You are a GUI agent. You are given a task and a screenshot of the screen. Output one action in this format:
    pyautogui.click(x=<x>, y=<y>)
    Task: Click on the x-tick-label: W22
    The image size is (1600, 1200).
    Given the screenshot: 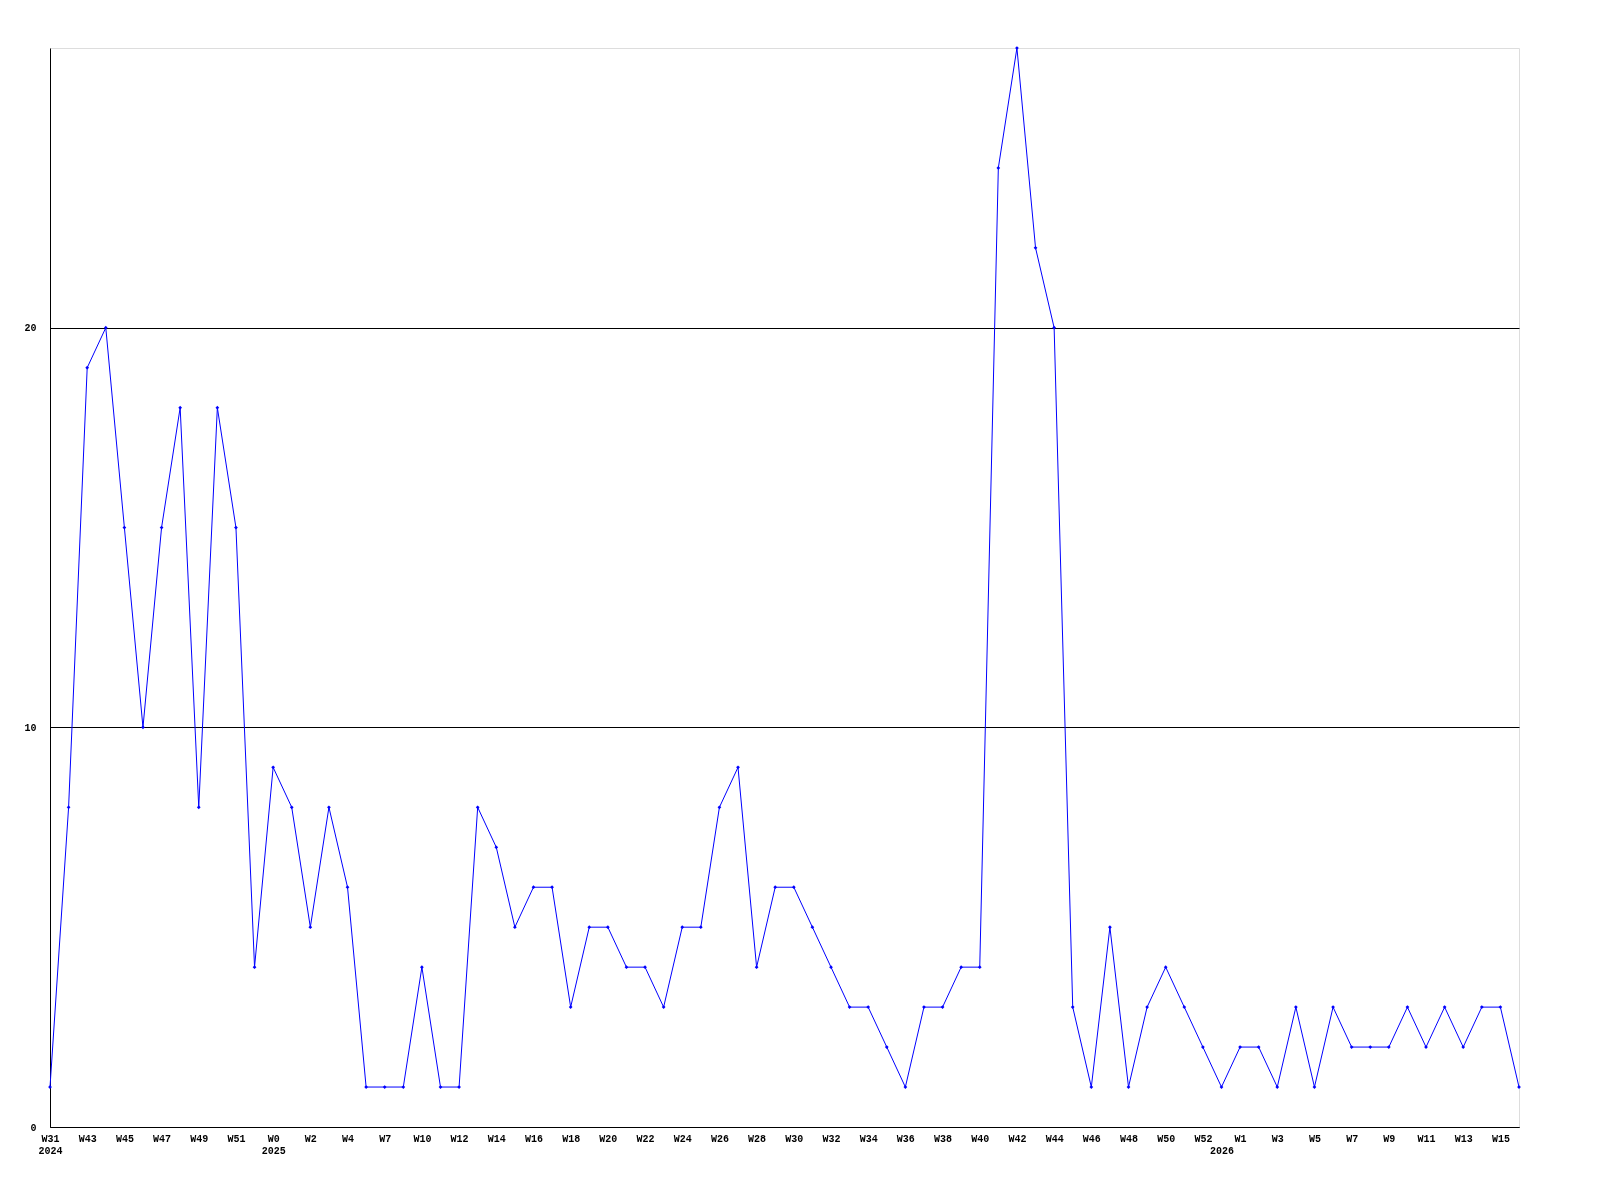 What is the action you would take?
    pyautogui.click(x=645, y=1139)
    